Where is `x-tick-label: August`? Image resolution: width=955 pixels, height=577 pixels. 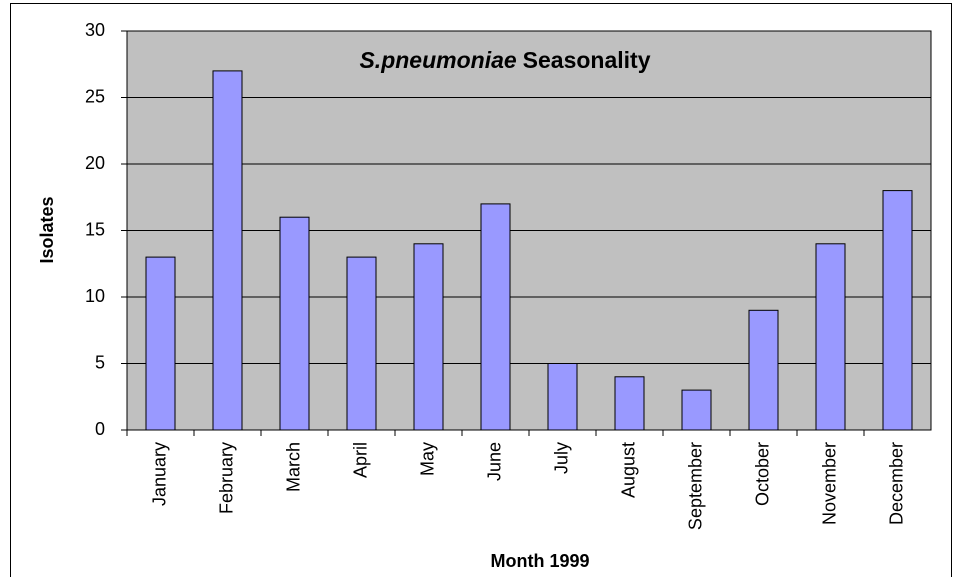
x-tick-label: August is located at coordinates (628, 470).